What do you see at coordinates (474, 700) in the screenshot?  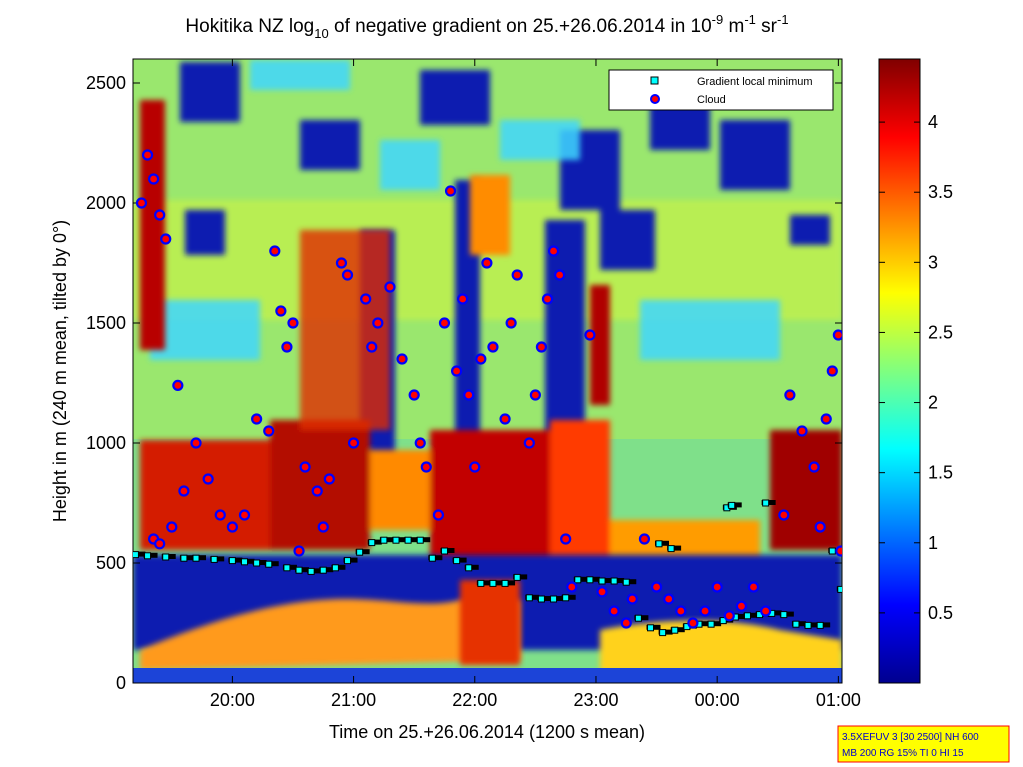 I see `x-tick-label: 22:00` at bounding box center [474, 700].